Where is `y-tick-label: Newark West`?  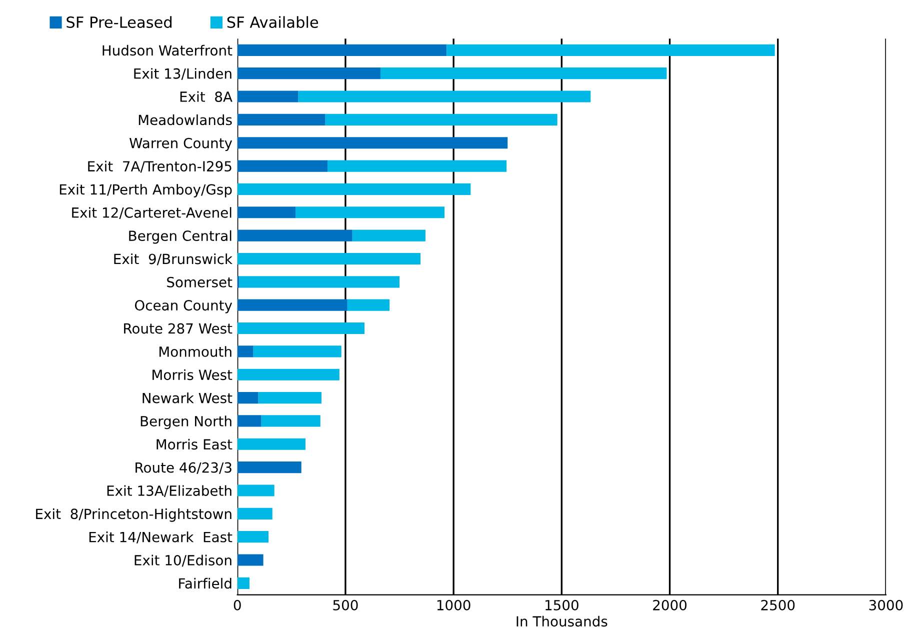
y-tick-label: Newark West is located at coordinates (187, 398).